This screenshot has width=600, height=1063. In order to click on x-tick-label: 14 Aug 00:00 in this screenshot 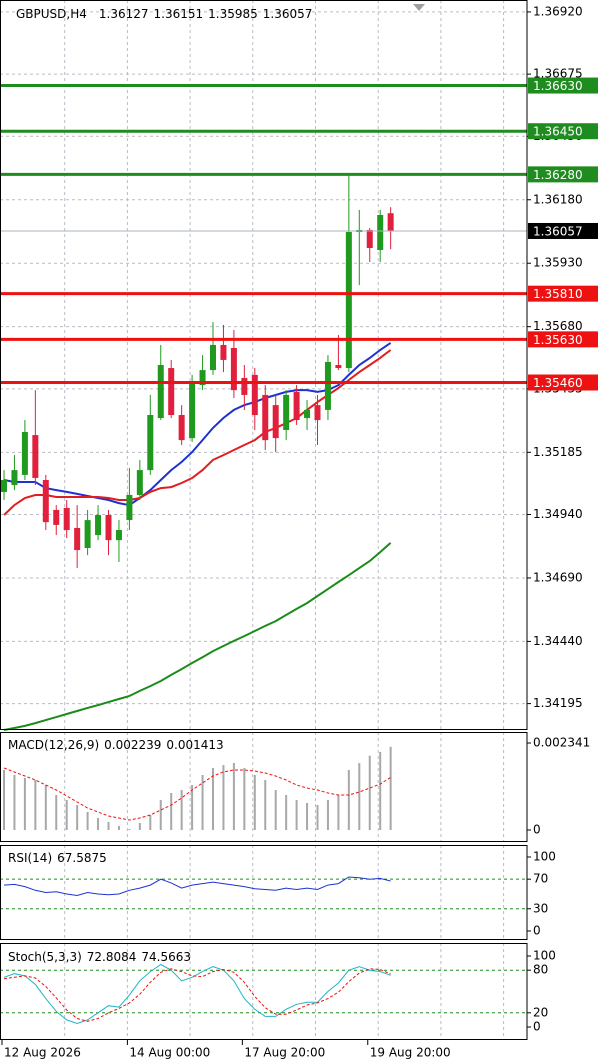, I will do `click(169, 1053)`.